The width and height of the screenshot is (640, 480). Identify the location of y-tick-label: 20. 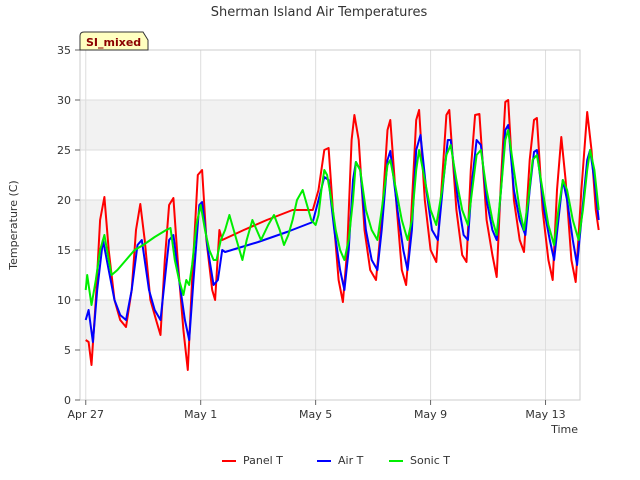
(64, 200).